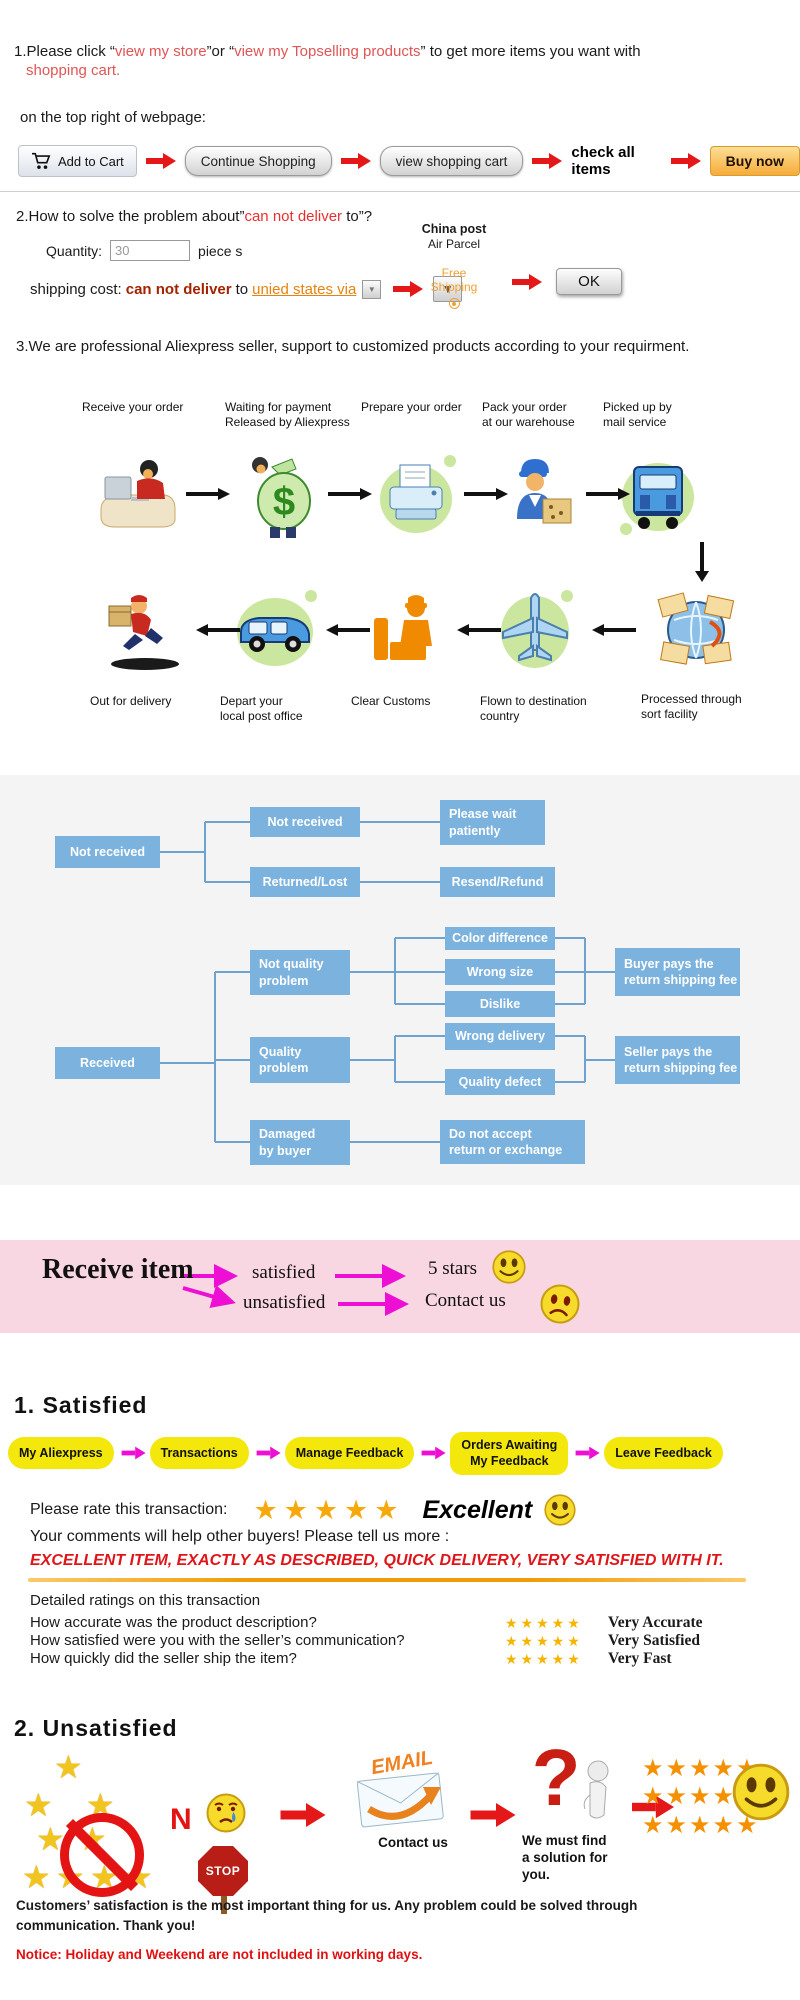 The height and width of the screenshot is (2000, 800). I want to click on webpage-note: on the top right of webpage:, so click(113, 117).